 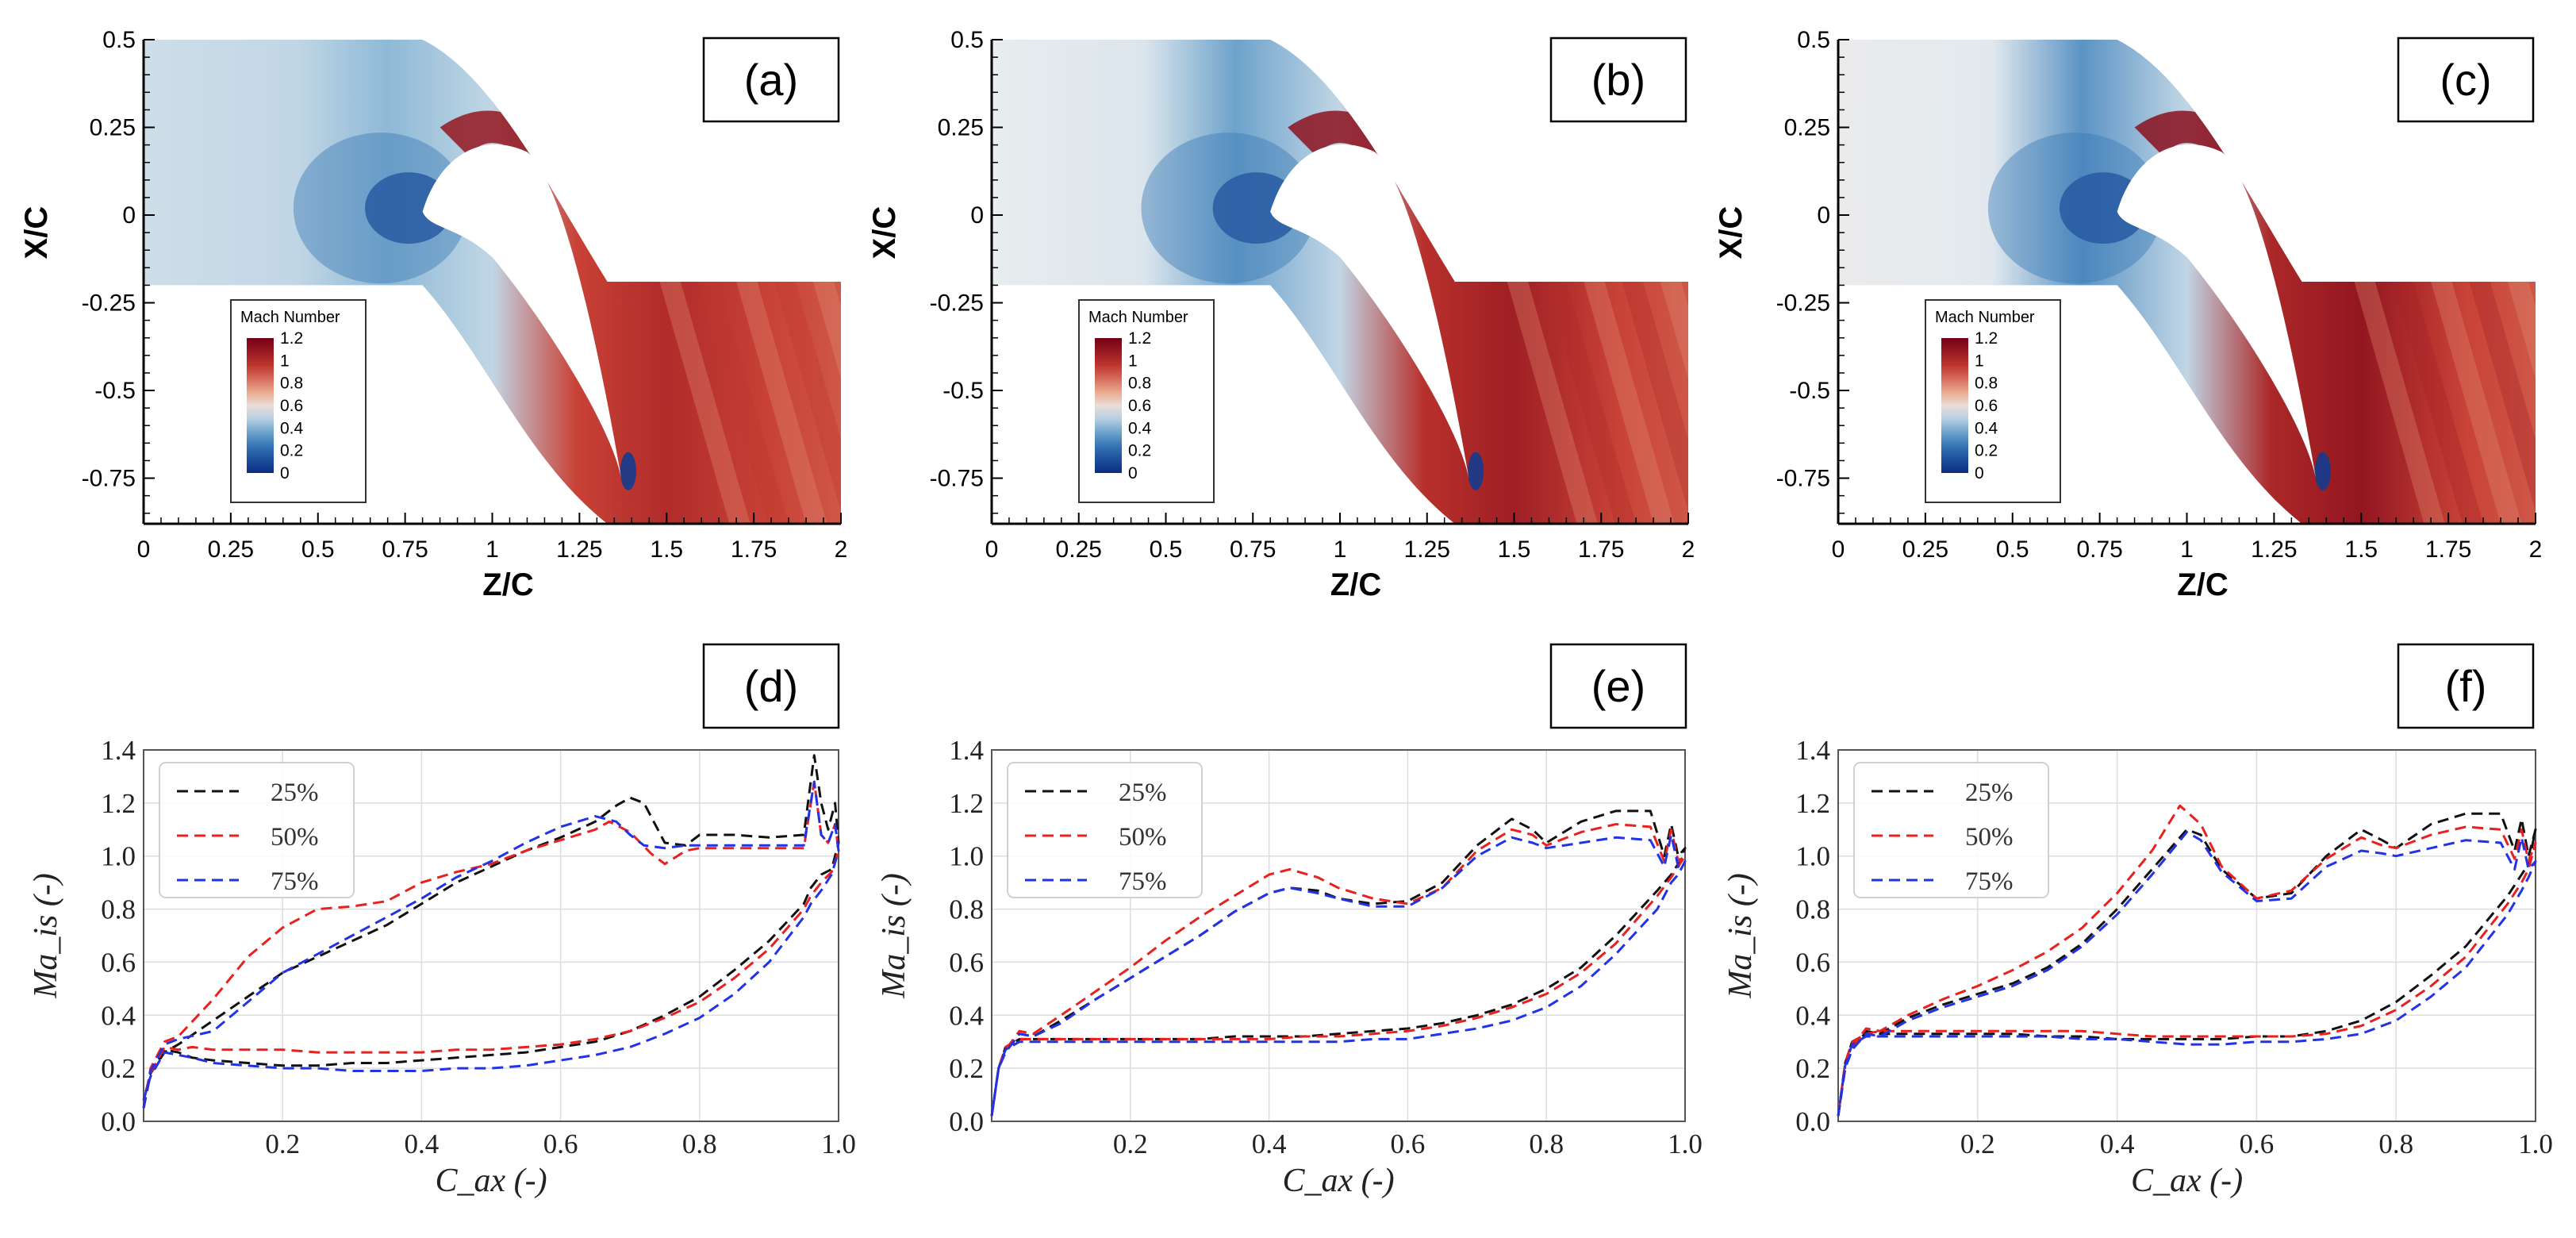 What do you see at coordinates (115, 391) in the screenshot?
I see `contour-y-tick-label: -0.5` at bounding box center [115, 391].